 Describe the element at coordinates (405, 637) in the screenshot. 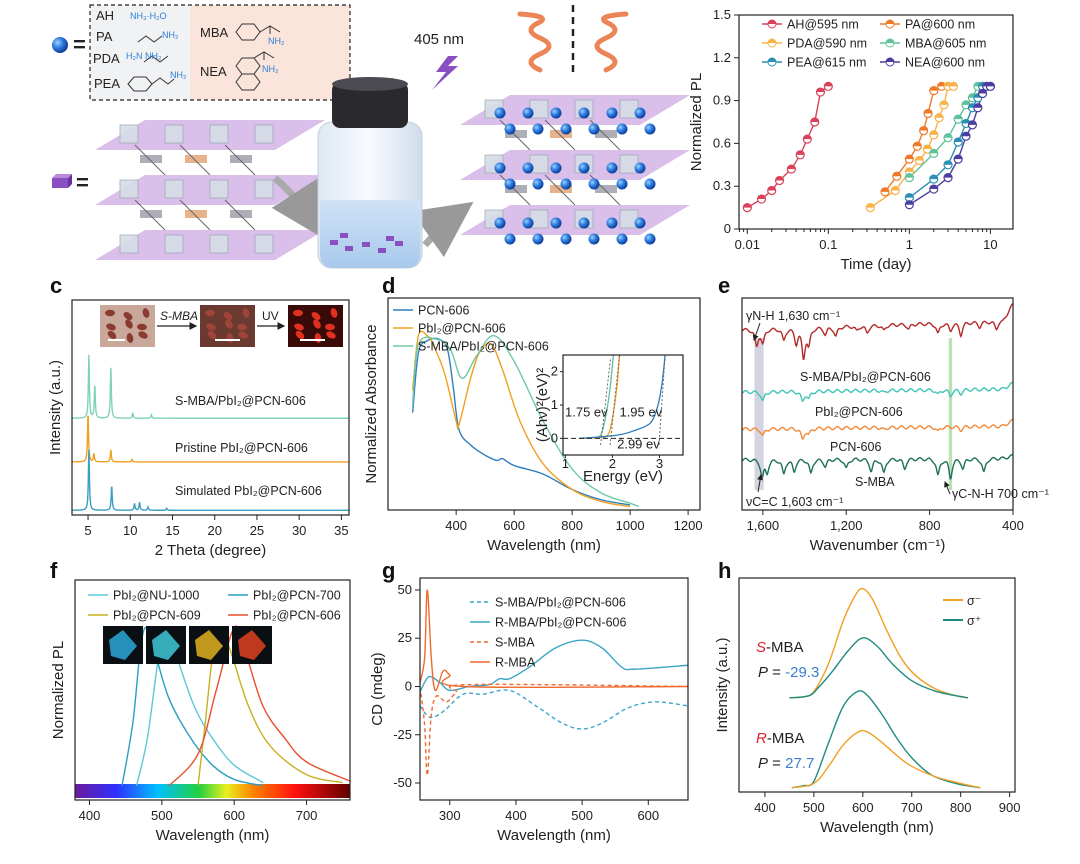

I see `y-tick-label: 25` at that location.